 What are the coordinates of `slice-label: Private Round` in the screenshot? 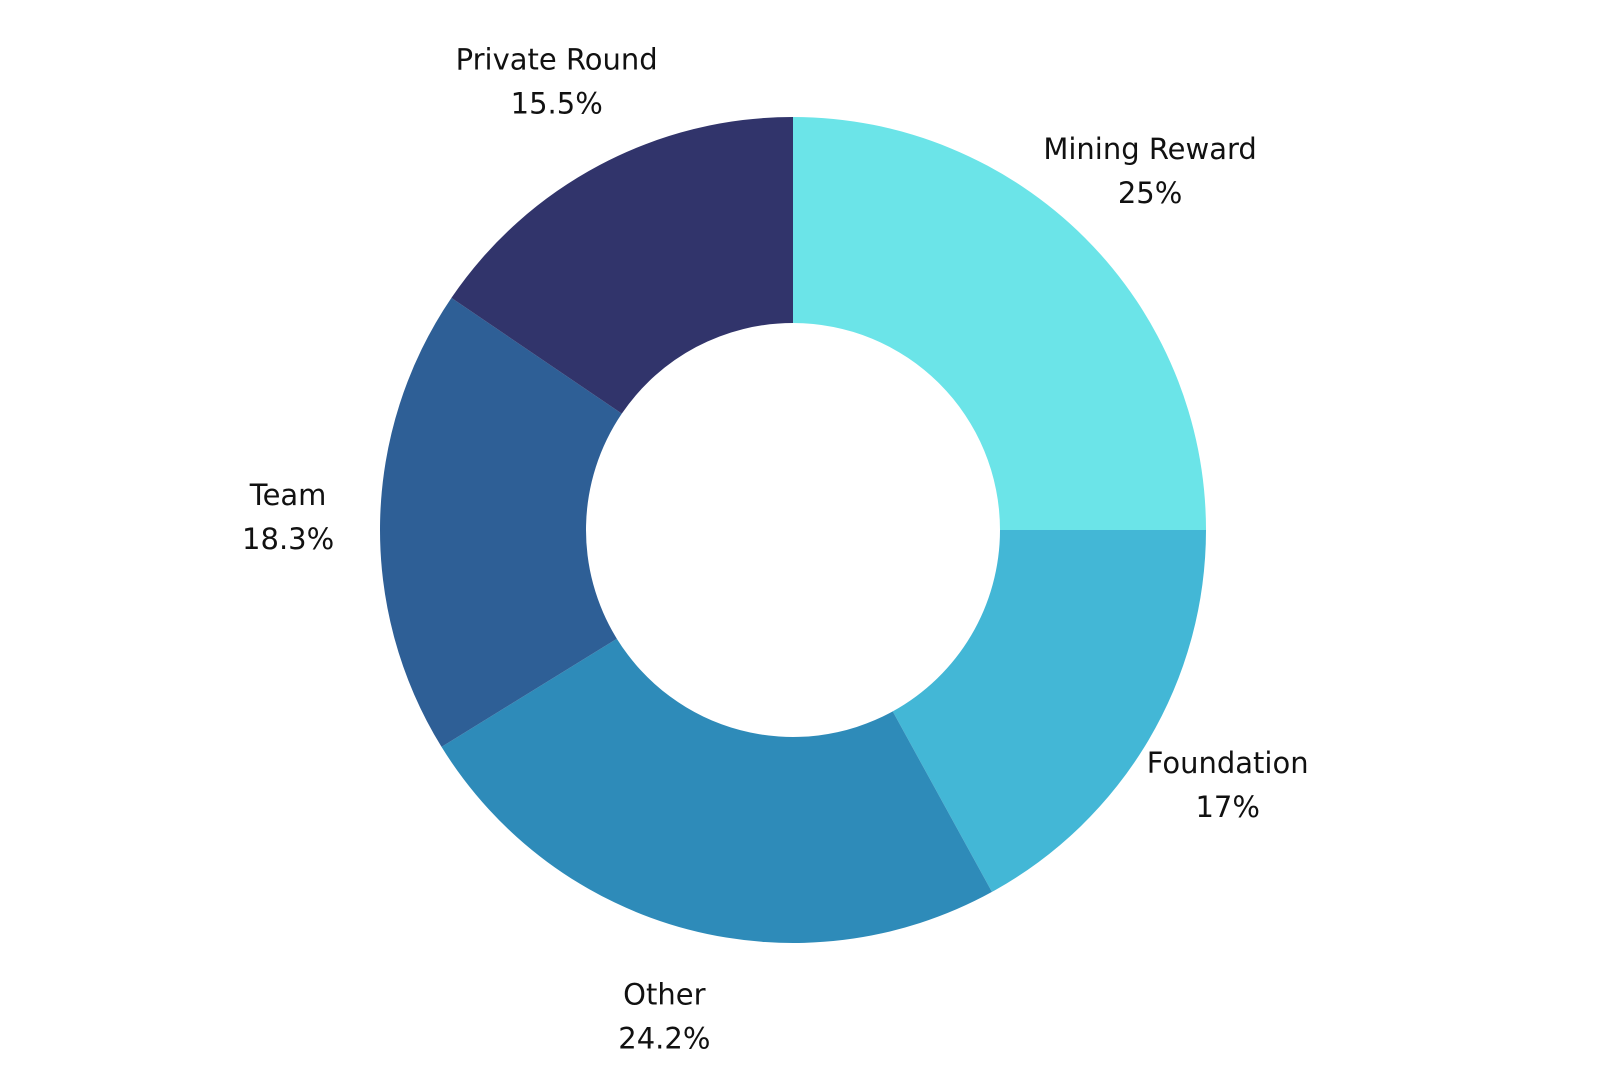 It's located at (557, 60).